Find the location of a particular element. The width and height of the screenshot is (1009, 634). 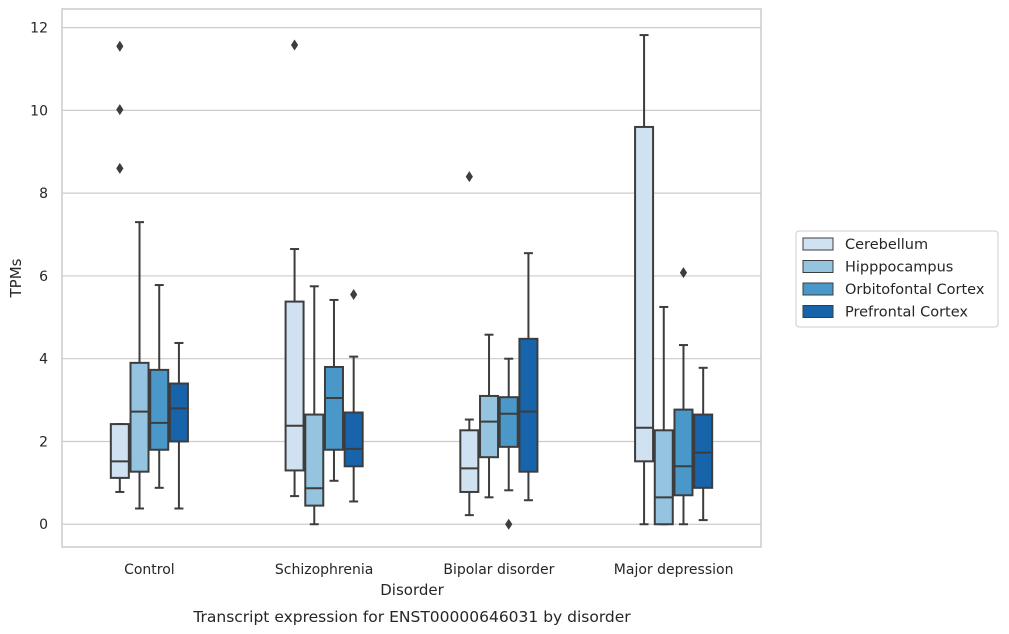

y-tick-label: 8 is located at coordinates (43, 194).